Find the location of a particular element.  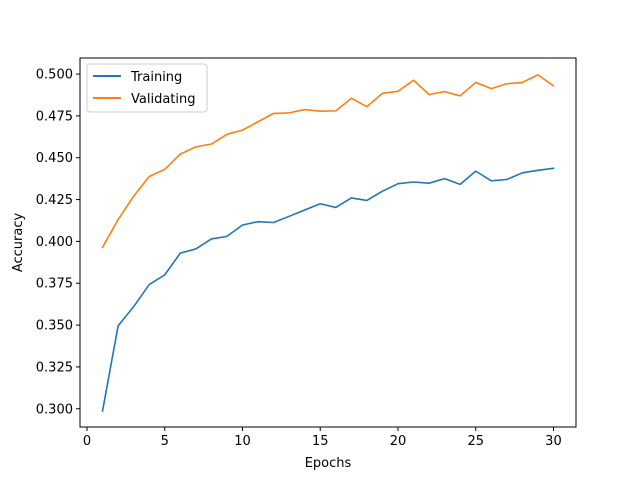

y-tick-label: 0.450 is located at coordinates (54, 158).